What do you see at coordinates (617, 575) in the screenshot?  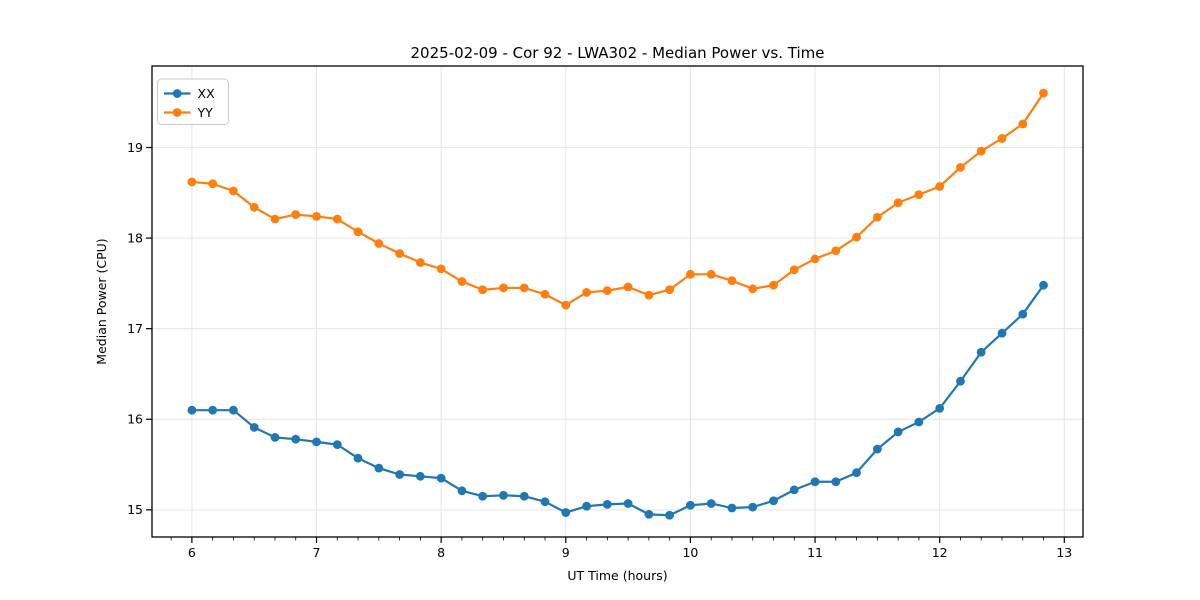 I see `x-axis-label: UT Time (hours)` at bounding box center [617, 575].